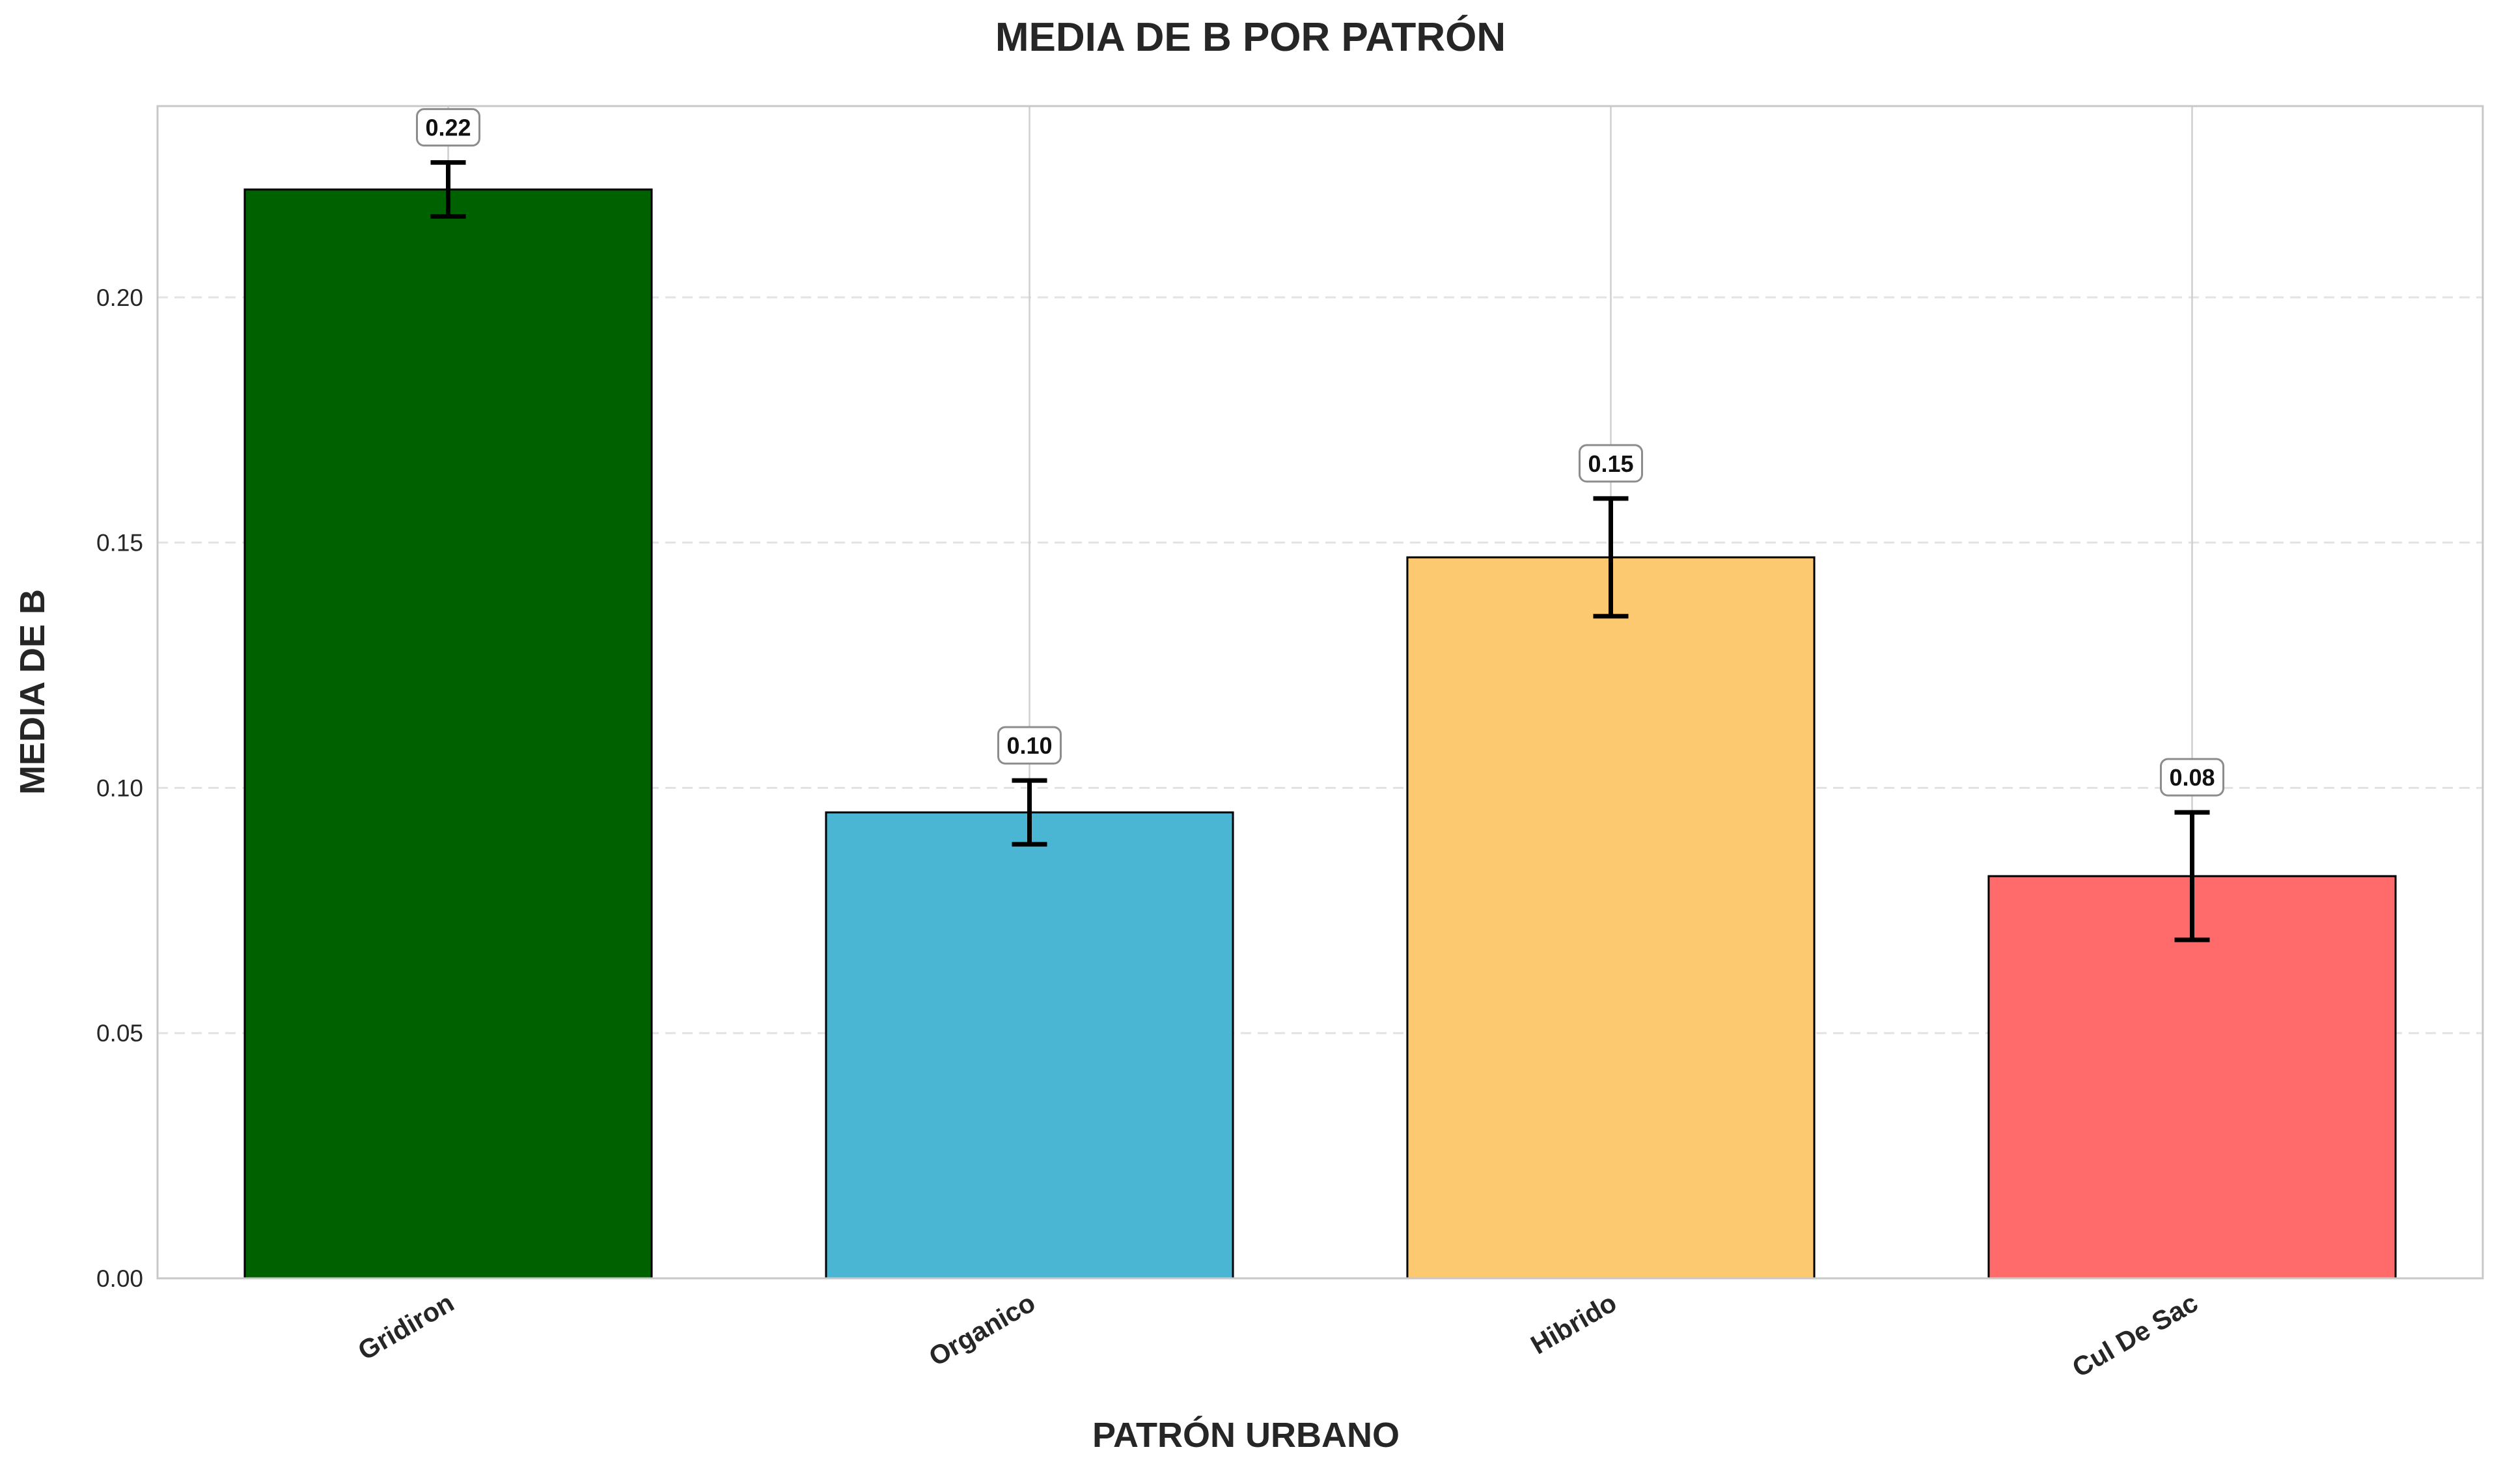  I want to click on y-axis-label: MEDIA DE B, so click(33, 692).